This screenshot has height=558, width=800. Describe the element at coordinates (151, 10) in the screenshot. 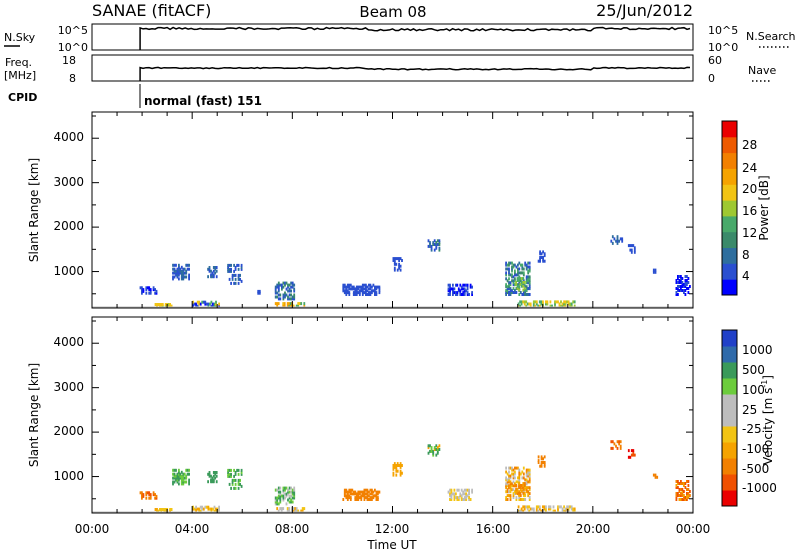

I see `station-title: SANAE (fitACF)` at that location.